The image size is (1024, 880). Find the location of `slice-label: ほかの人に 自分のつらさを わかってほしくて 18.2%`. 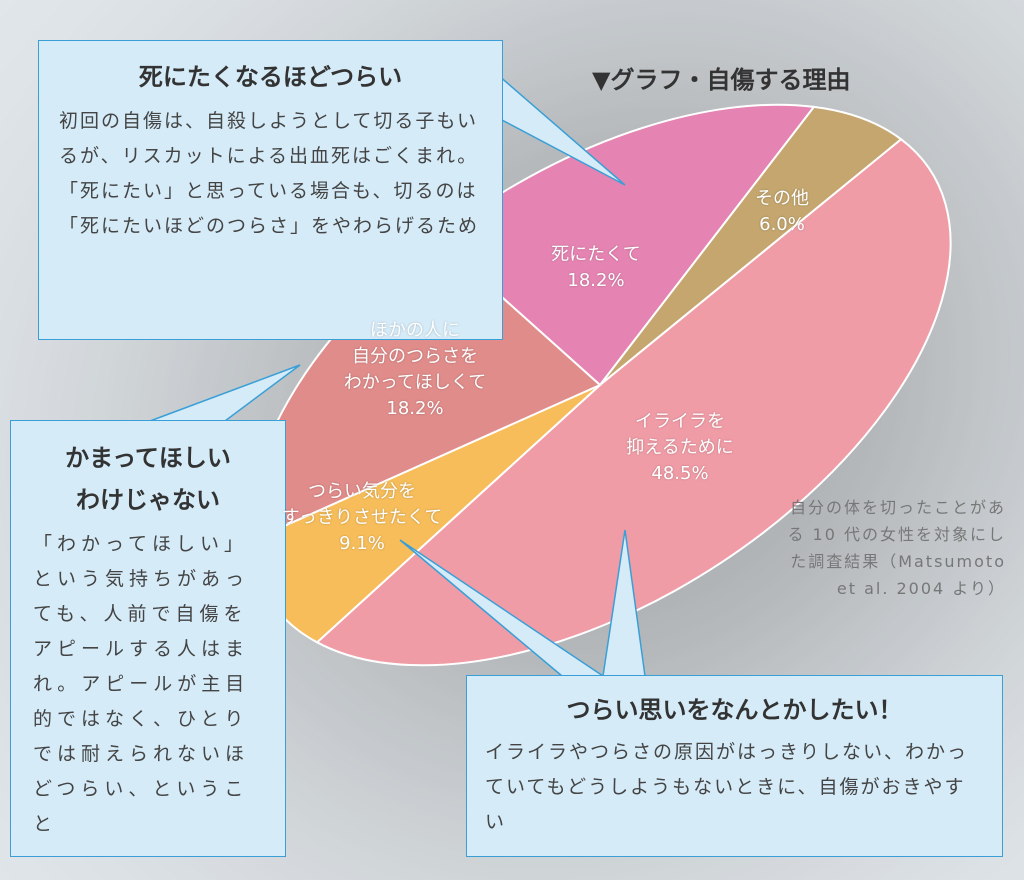

slice-label: ほかの人に 自分のつらさを わかってほしくて 18.2% is located at coordinates (415, 370).